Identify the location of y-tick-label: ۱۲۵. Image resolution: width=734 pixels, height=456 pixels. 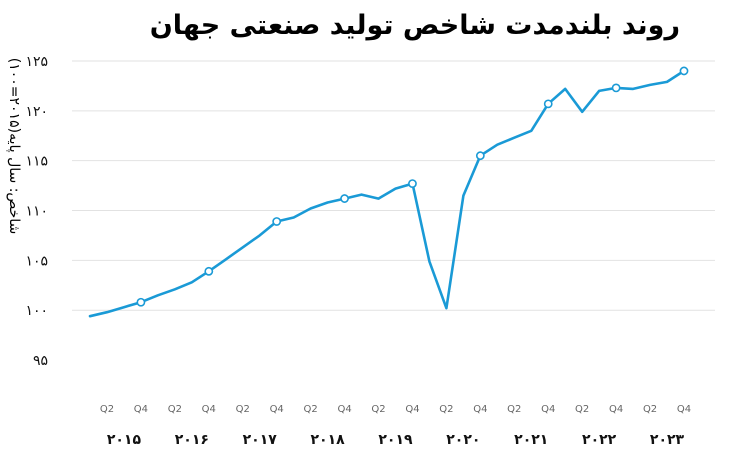
(36, 62).